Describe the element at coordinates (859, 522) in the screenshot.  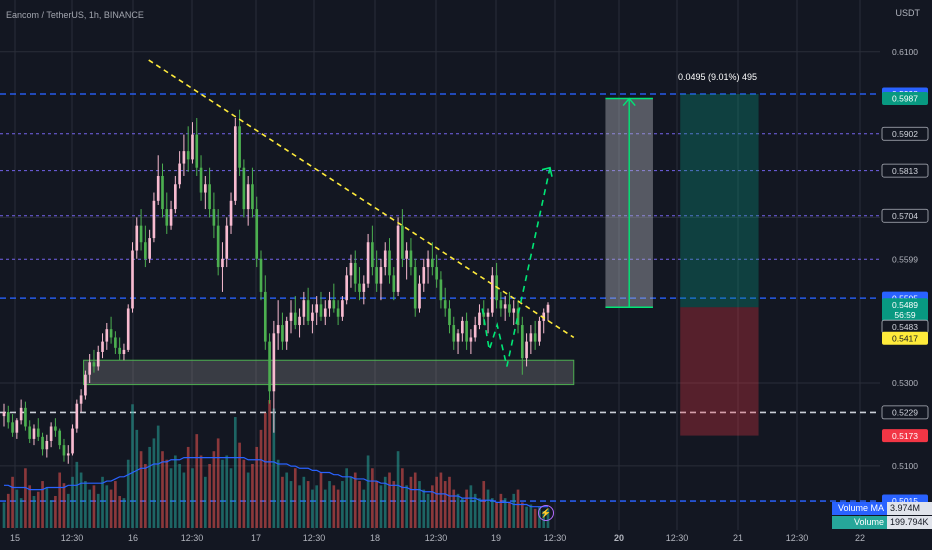
I see `volume-label: Volume` at that location.